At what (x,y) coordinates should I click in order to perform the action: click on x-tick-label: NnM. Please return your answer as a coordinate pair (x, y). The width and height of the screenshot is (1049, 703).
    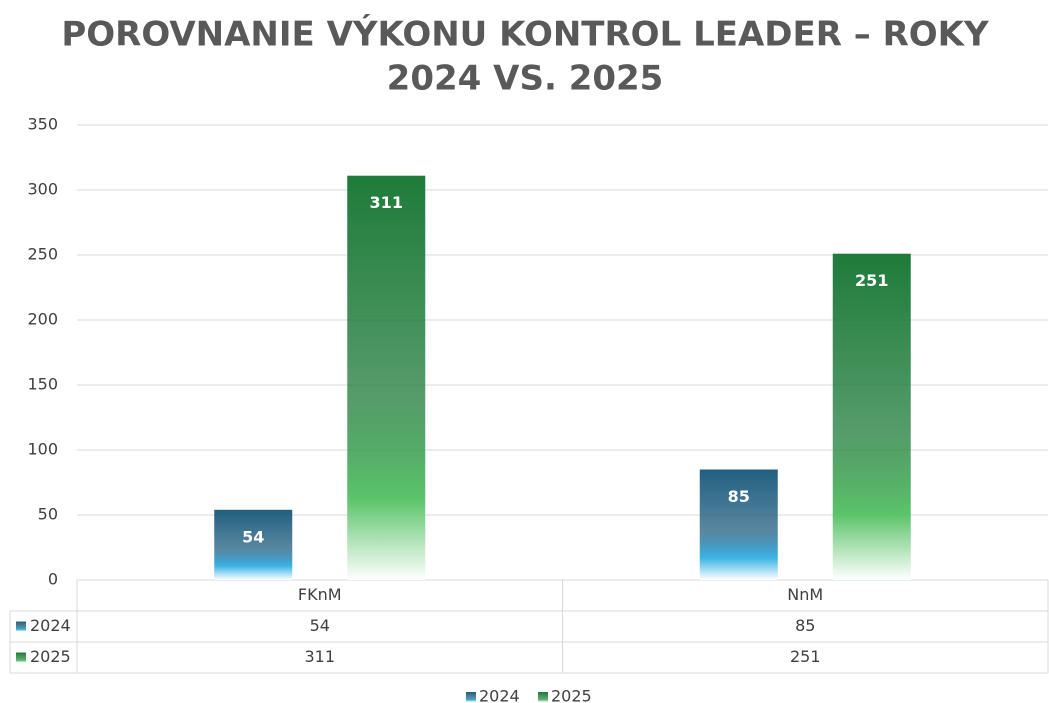
    Looking at the image, I should click on (805, 594).